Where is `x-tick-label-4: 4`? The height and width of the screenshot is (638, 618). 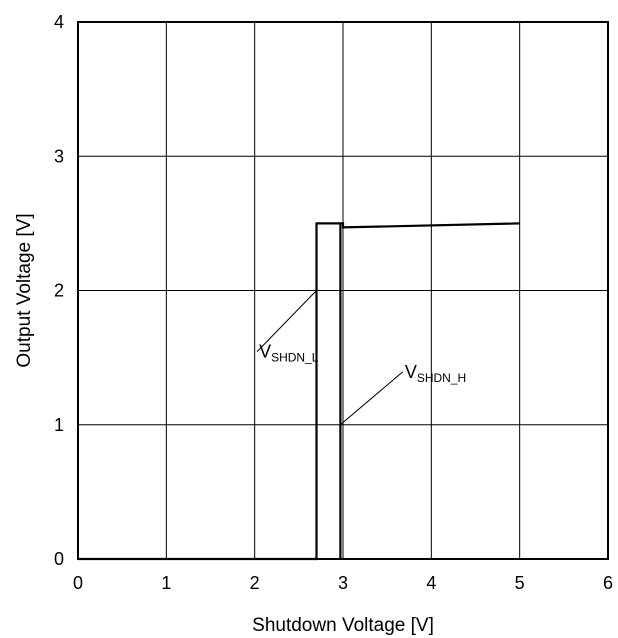
x-tick-label-4: 4 is located at coordinates (431, 583).